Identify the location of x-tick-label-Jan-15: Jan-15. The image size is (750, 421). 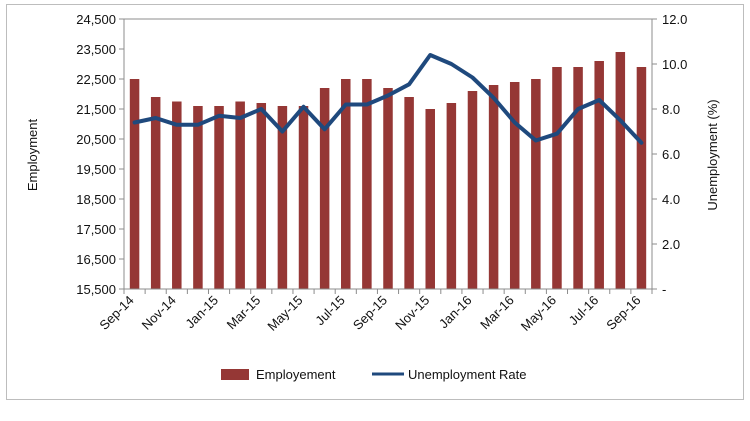
(201, 311).